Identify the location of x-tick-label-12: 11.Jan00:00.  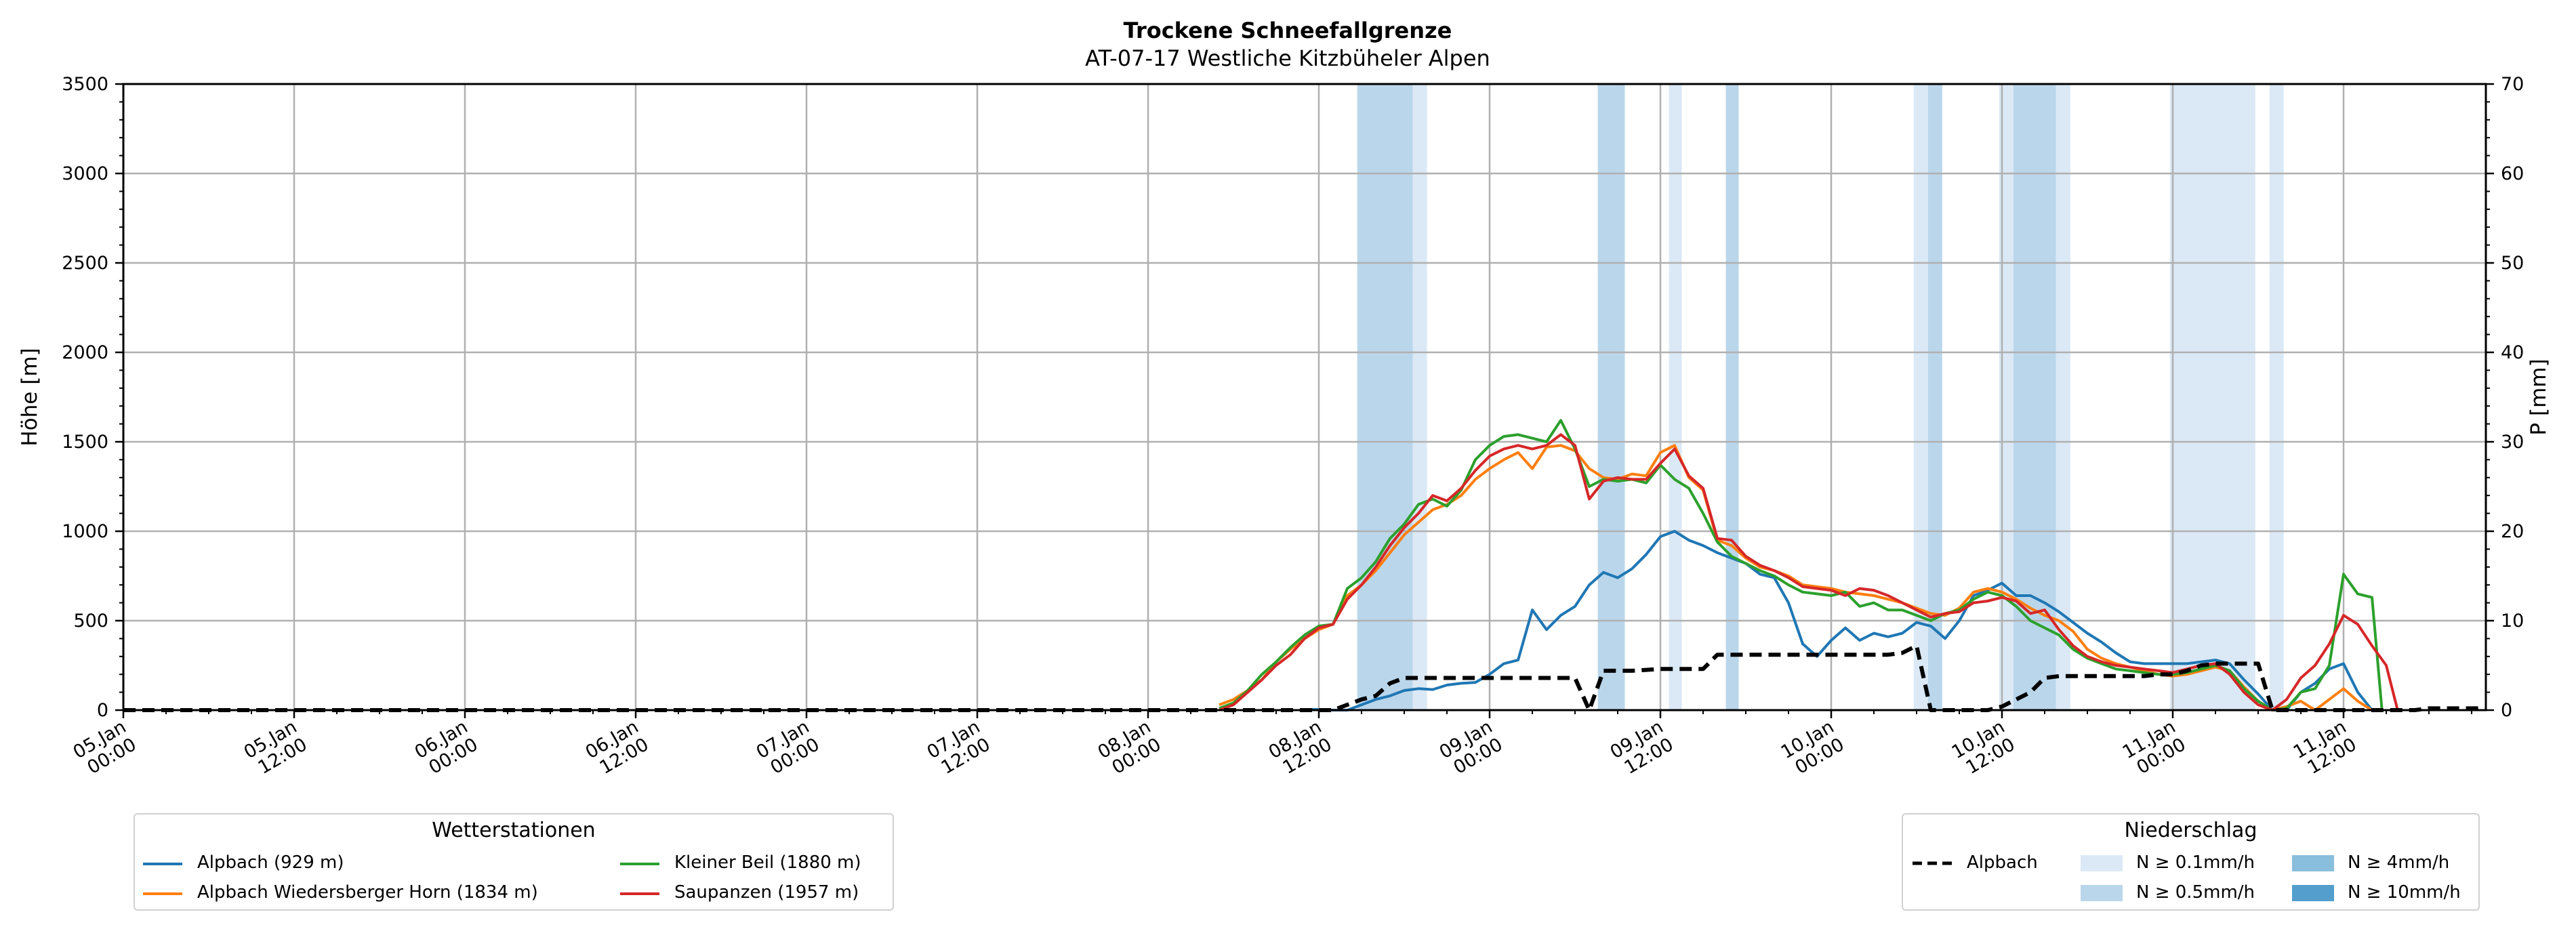
(2154, 749).